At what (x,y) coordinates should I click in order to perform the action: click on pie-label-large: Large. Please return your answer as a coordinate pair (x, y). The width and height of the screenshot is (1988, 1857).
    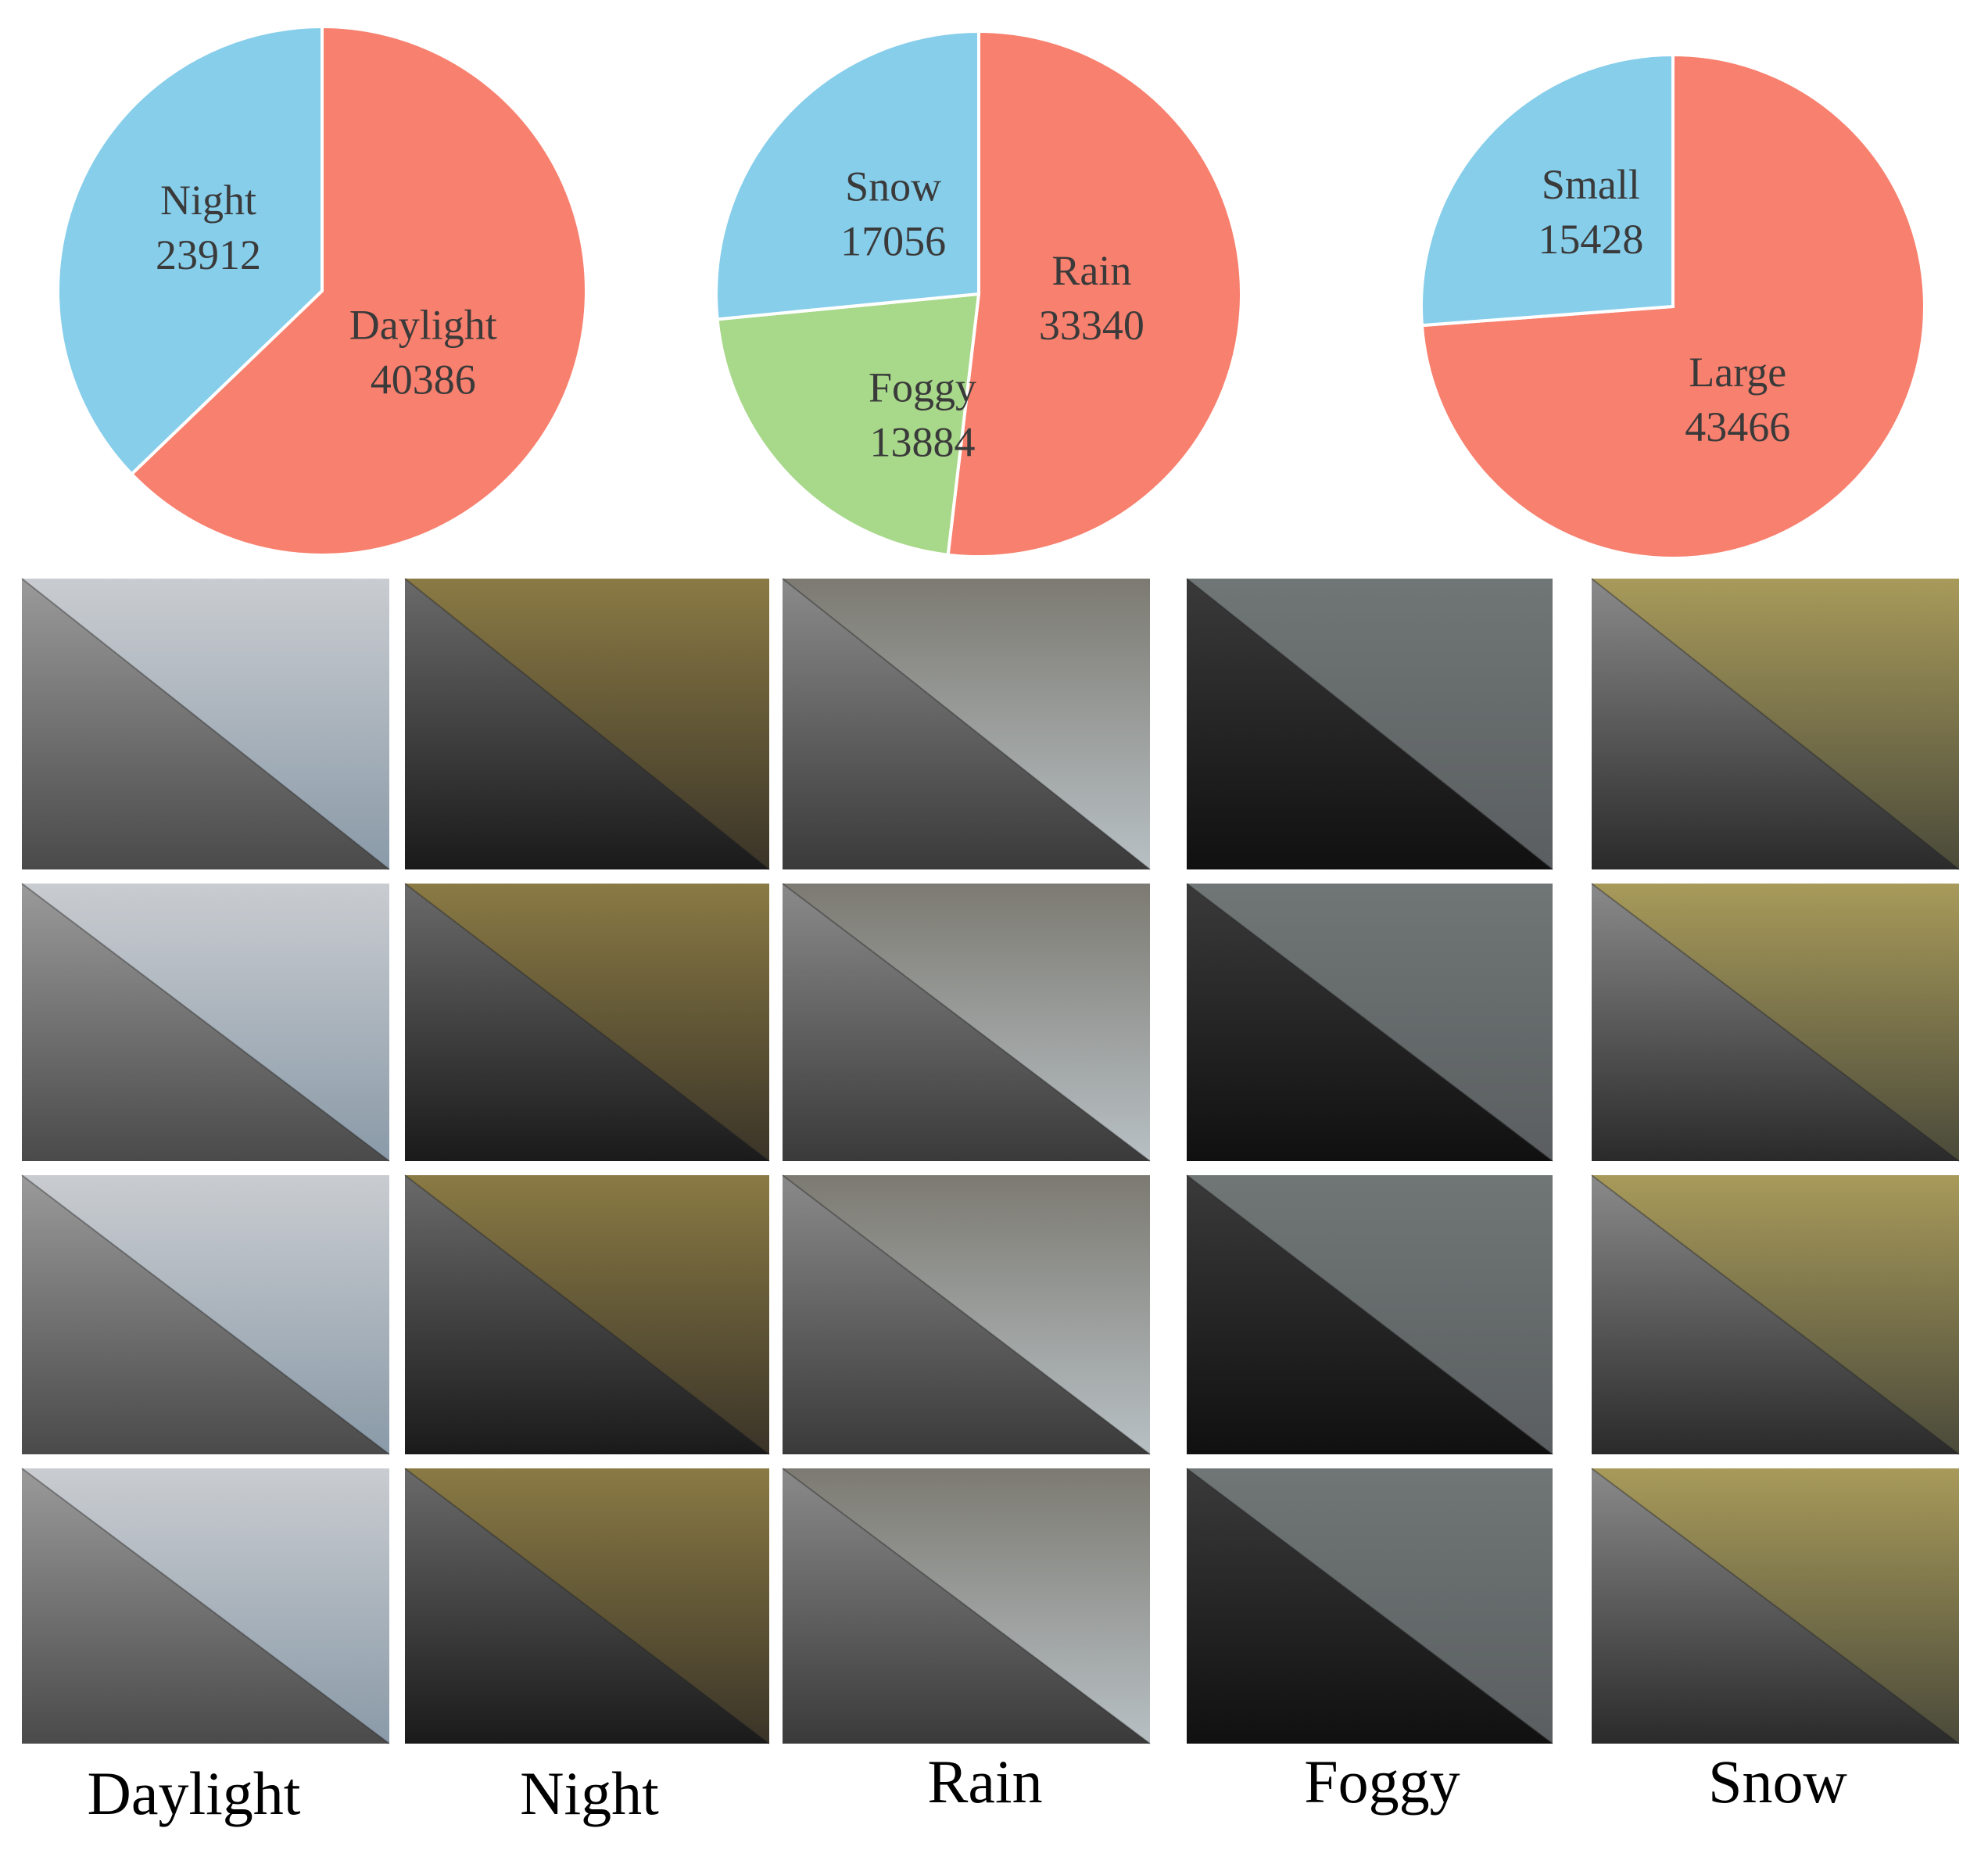
    Looking at the image, I should click on (1737, 372).